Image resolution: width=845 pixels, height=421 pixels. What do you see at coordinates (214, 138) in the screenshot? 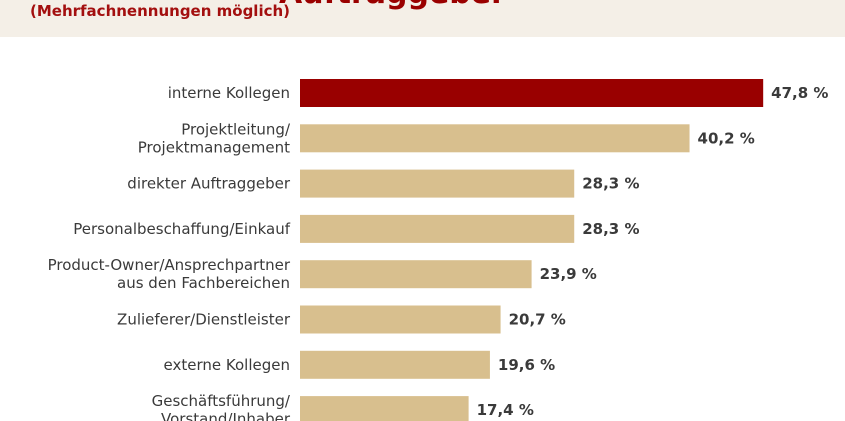
I see `category-label: Projektleitung/Projektmanagement` at bounding box center [214, 138].